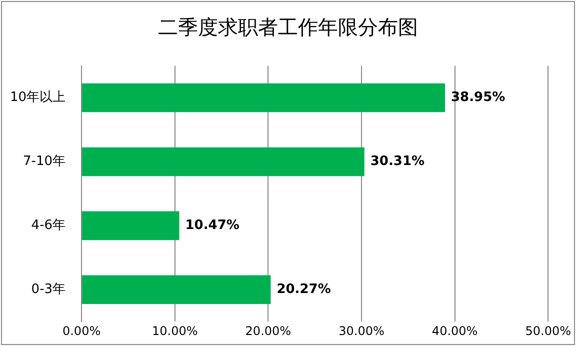 The height and width of the screenshot is (346, 576). What do you see at coordinates (44, 162) in the screenshot?
I see `y-tick-label: 7-10年` at bounding box center [44, 162].